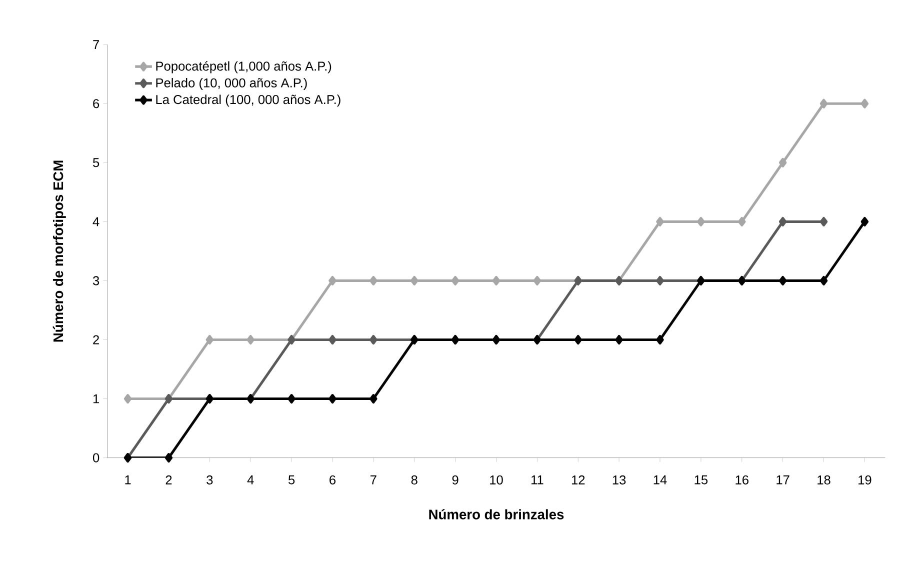 The width and height of the screenshot is (902, 565). Describe the element at coordinates (783, 479) in the screenshot. I see `x-tick-label: 17` at that location.